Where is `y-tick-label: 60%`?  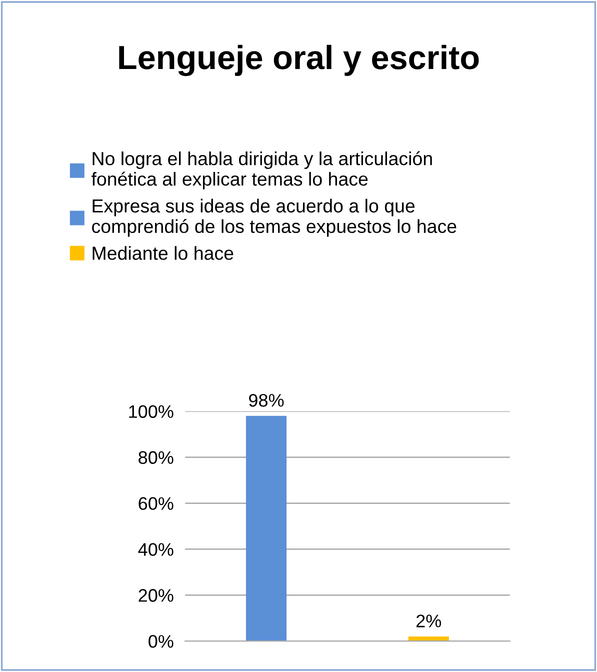
y-tick-label: 60% is located at coordinates (156, 503).